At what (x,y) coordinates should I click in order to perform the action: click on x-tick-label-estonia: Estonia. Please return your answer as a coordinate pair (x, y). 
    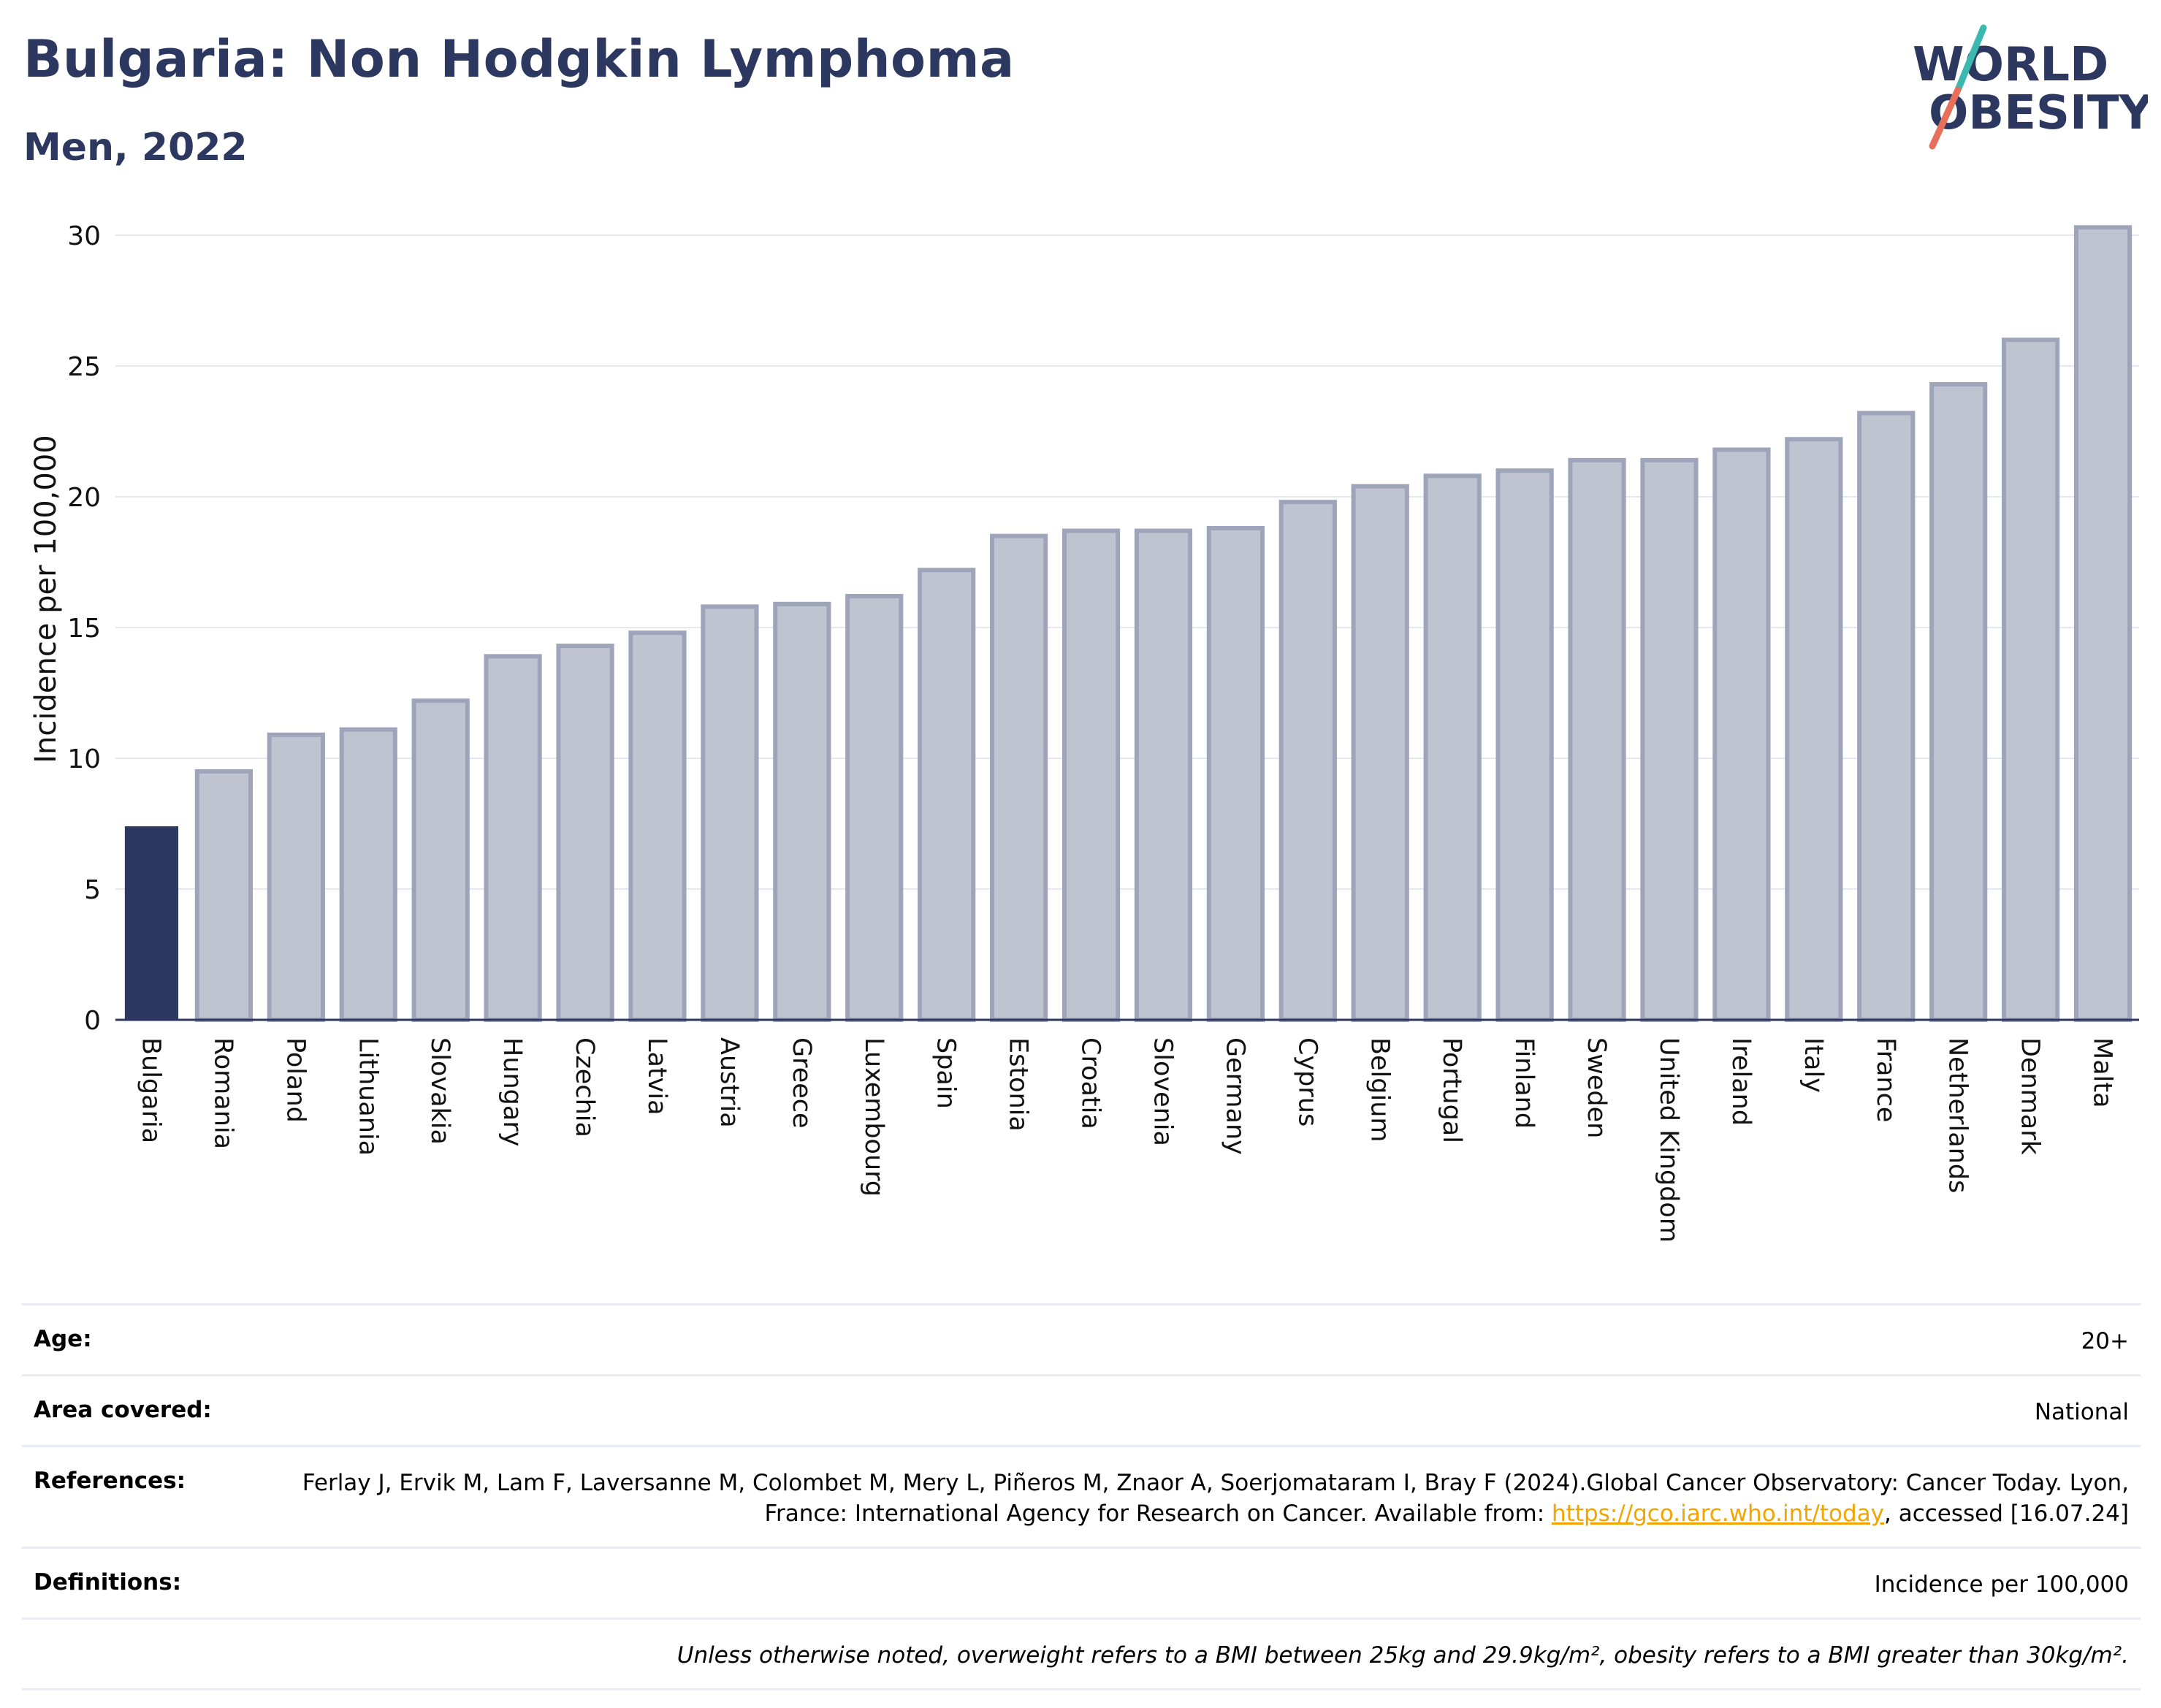
    Looking at the image, I should click on (1018, 1084).